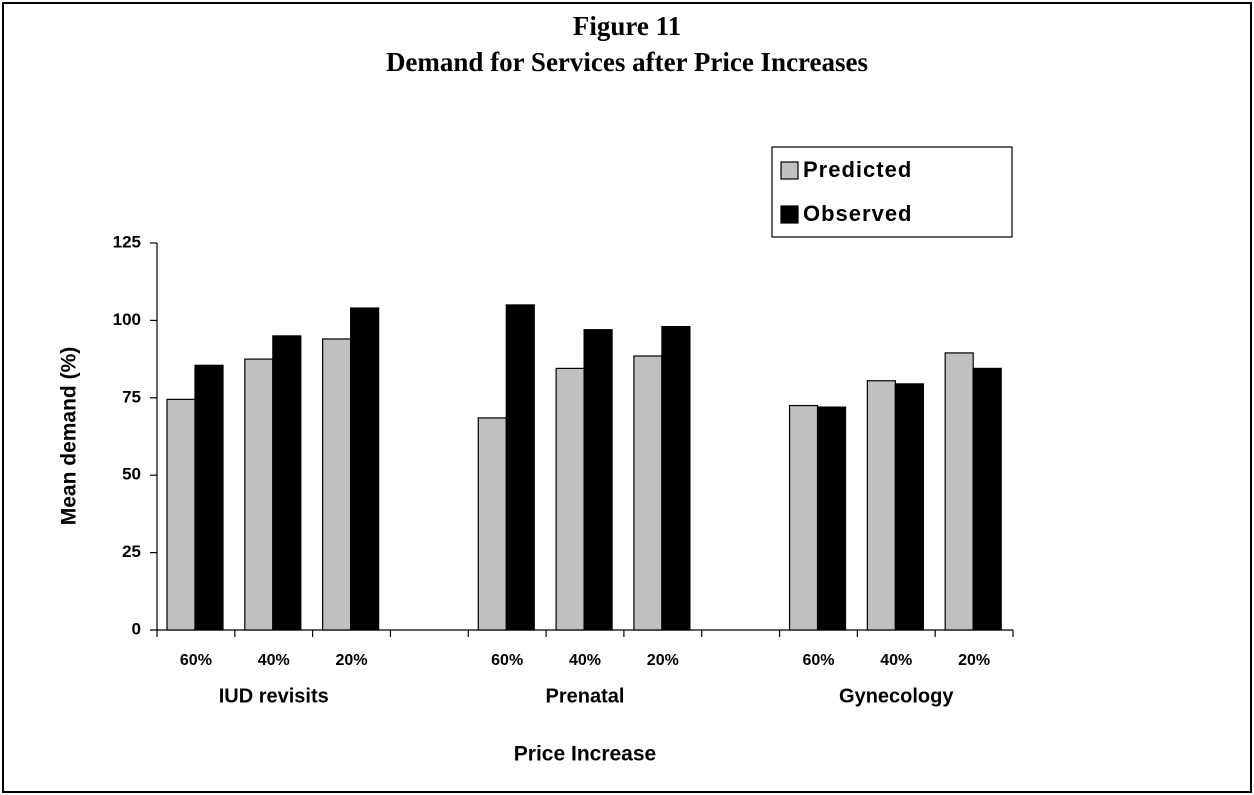 This screenshot has width=1254, height=795. I want to click on y-tick-label: 75, so click(131, 396).